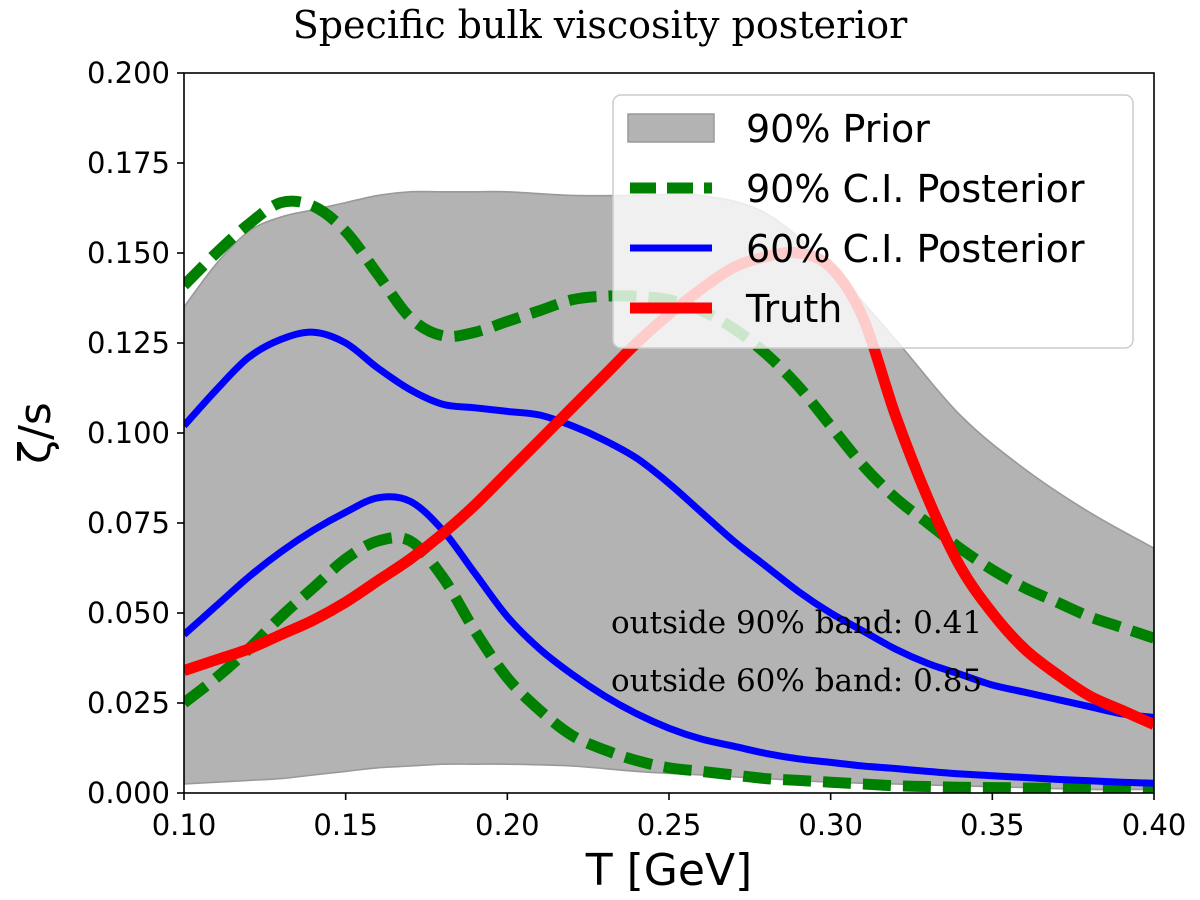  Describe the element at coordinates (992, 825) in the screenshot. I see `x-tick-label: 0.35` at that location.